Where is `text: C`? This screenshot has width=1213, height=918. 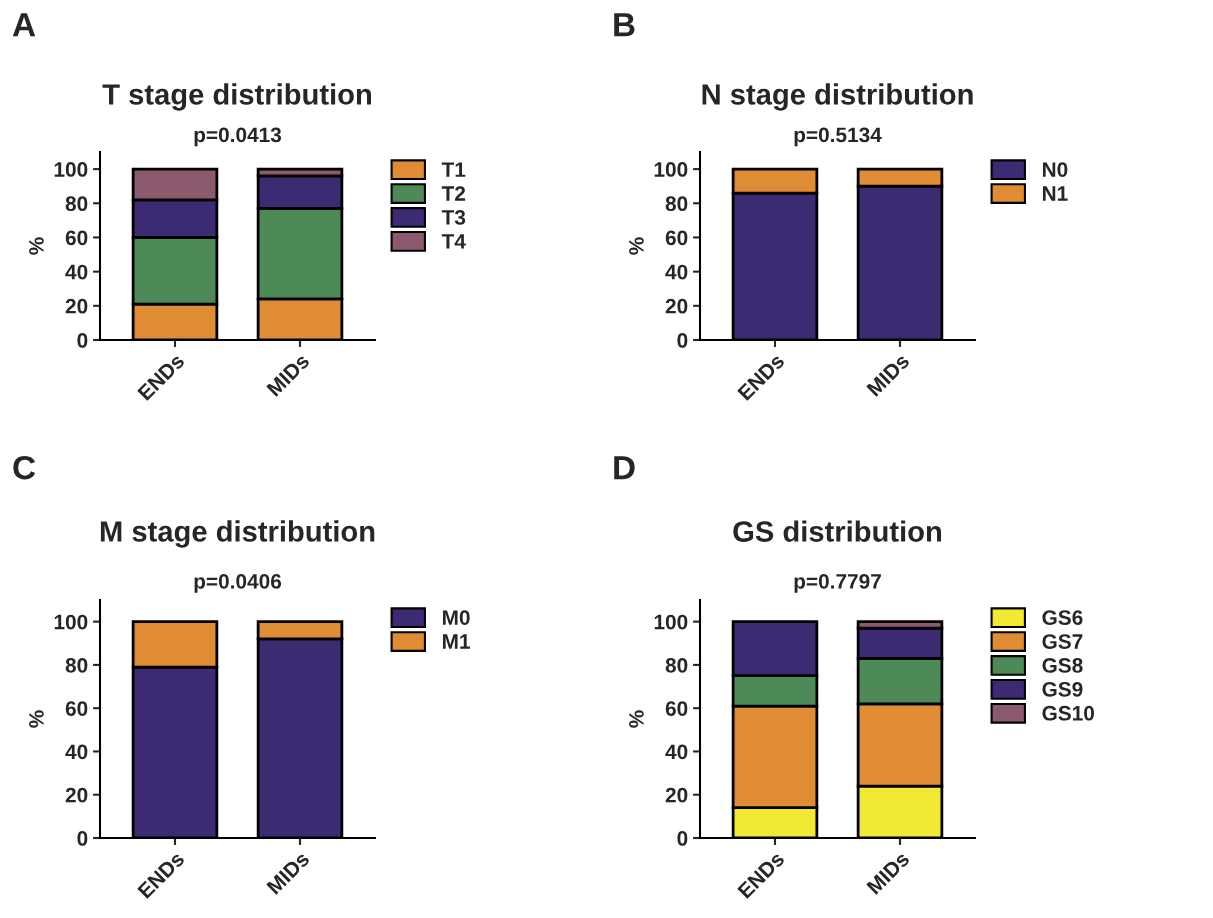
text: C is located at coordinates (24, 467).